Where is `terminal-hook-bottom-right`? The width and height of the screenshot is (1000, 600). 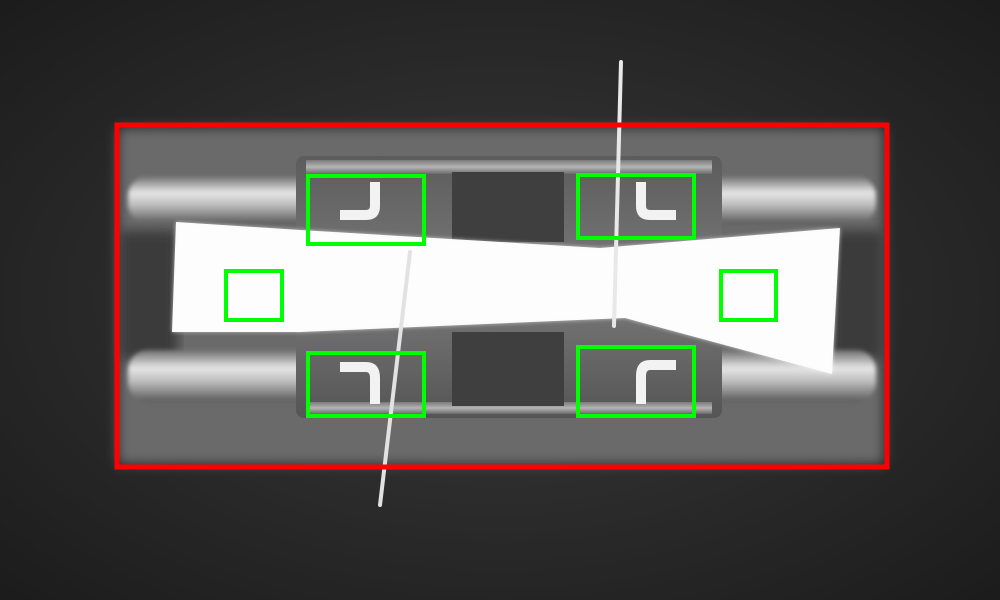
terminal-hook-bottom-right is located at coordinates (656, 382).